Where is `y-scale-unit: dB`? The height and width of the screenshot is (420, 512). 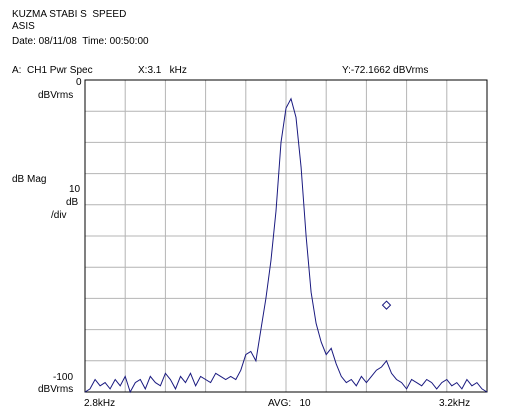
y-scale-unit: dB is located at coordinates (72, 202).